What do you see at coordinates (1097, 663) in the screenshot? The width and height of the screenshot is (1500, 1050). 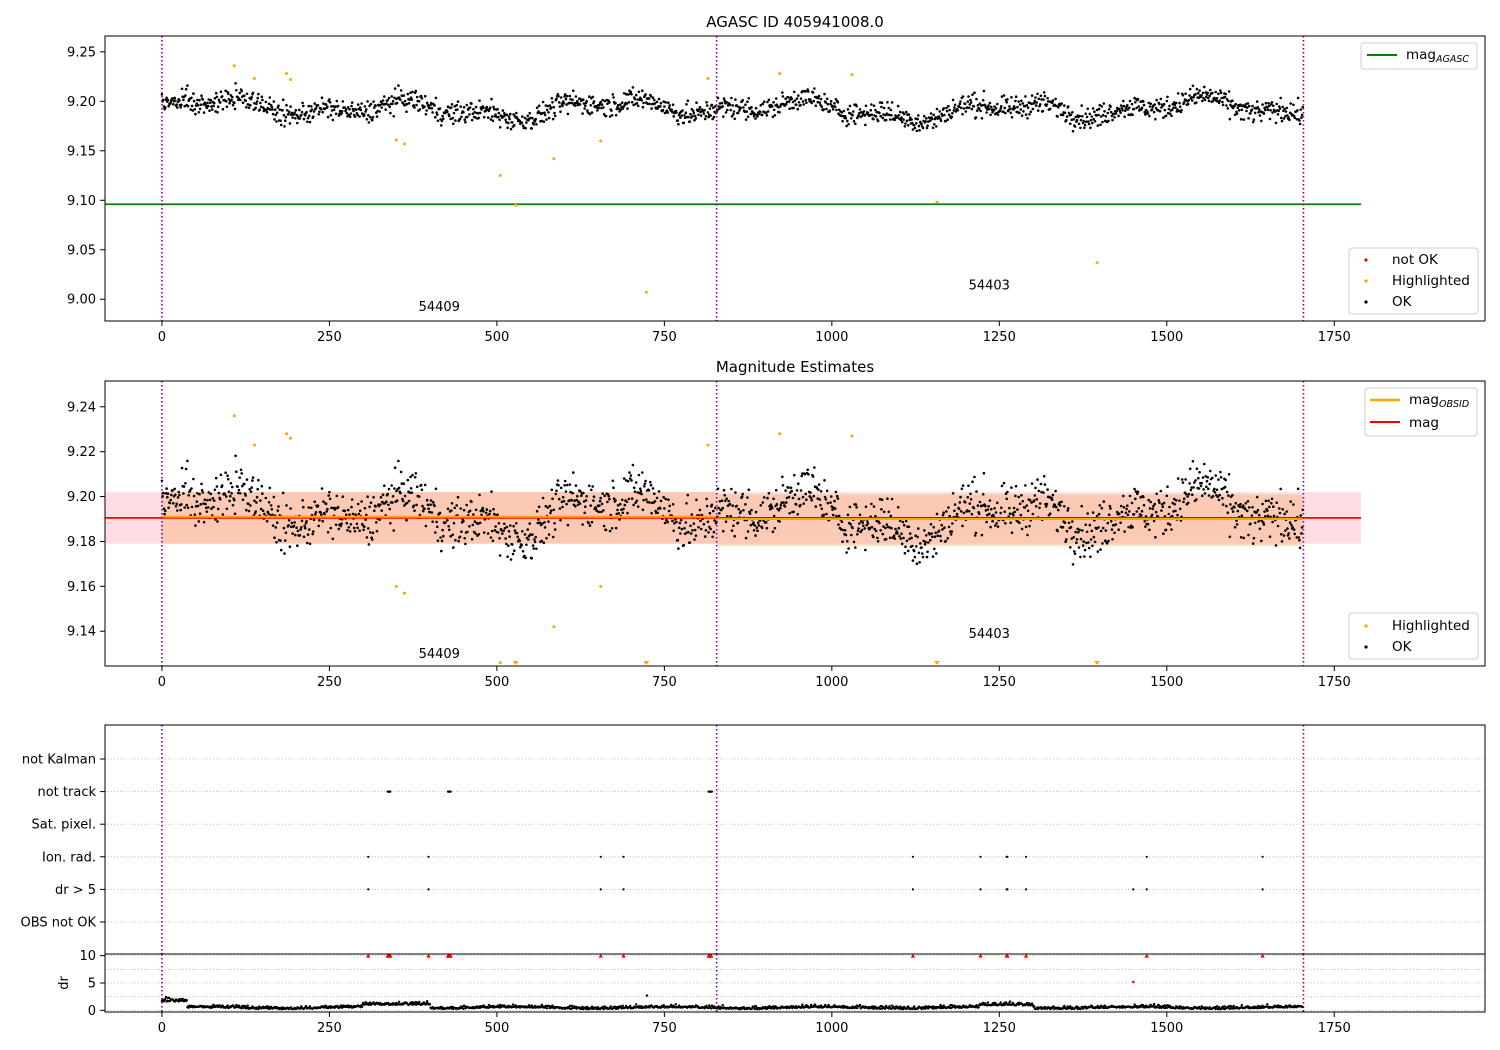 I see `off-scale-marker` at bounding box center [1097, 663].